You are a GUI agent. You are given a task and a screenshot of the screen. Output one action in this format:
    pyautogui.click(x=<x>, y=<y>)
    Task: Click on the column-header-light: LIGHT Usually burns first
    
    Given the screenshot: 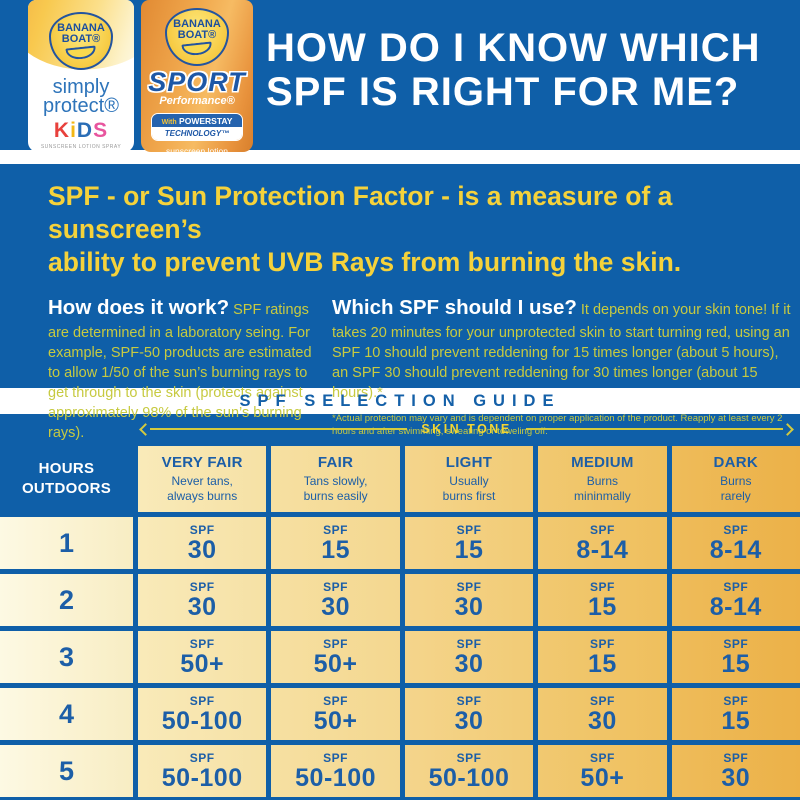 What is the action you would take?
    pyautogui.click(x=469, y=479)
    